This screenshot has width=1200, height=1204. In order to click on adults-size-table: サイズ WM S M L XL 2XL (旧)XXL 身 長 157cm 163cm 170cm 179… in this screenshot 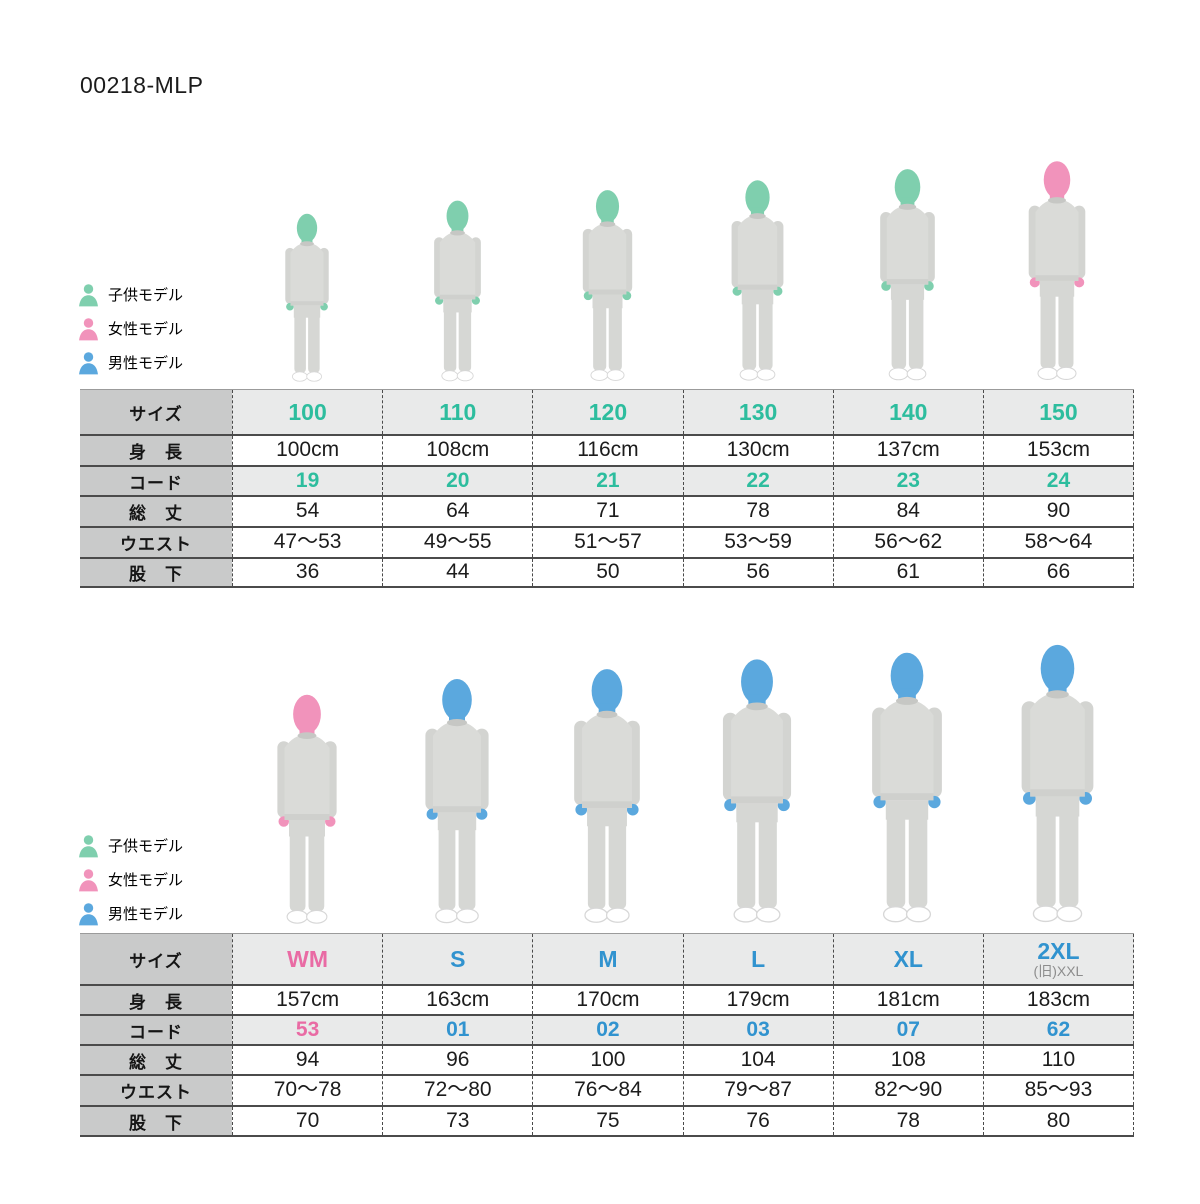, I will do `click(607, 1035)`.